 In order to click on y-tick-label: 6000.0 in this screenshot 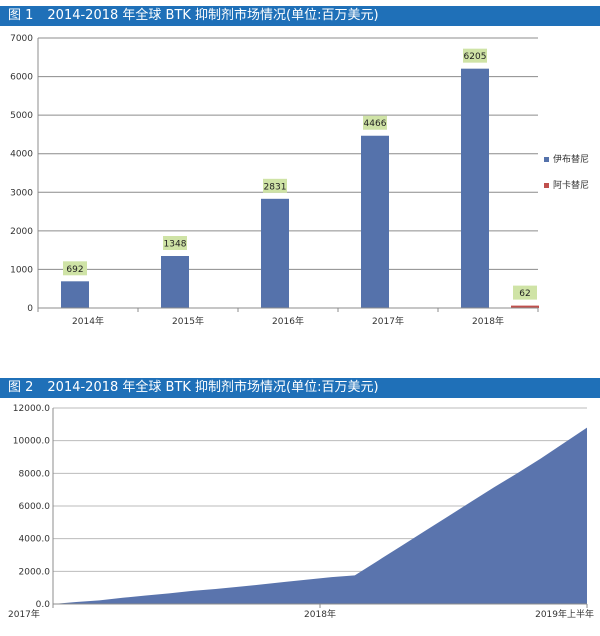, I will do `click(35, 507)`.